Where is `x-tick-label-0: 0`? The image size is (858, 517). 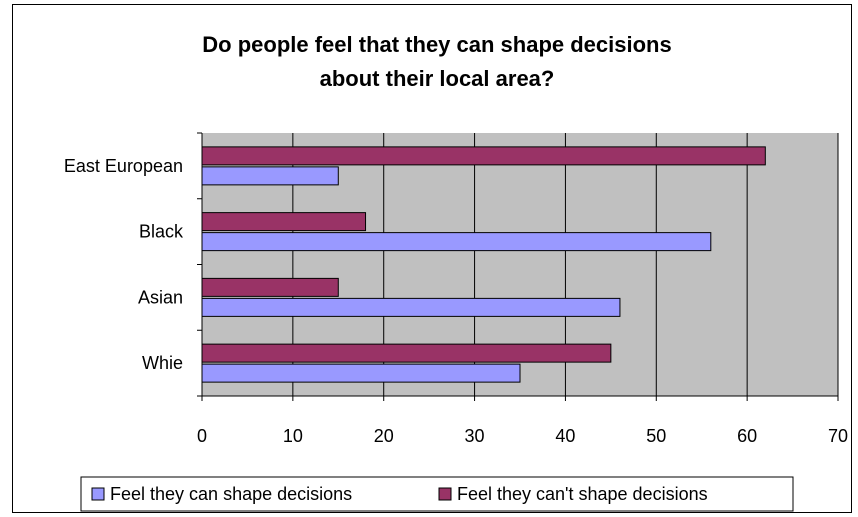 x-tick-label-0: 0 is located at coordinates (202, 436).